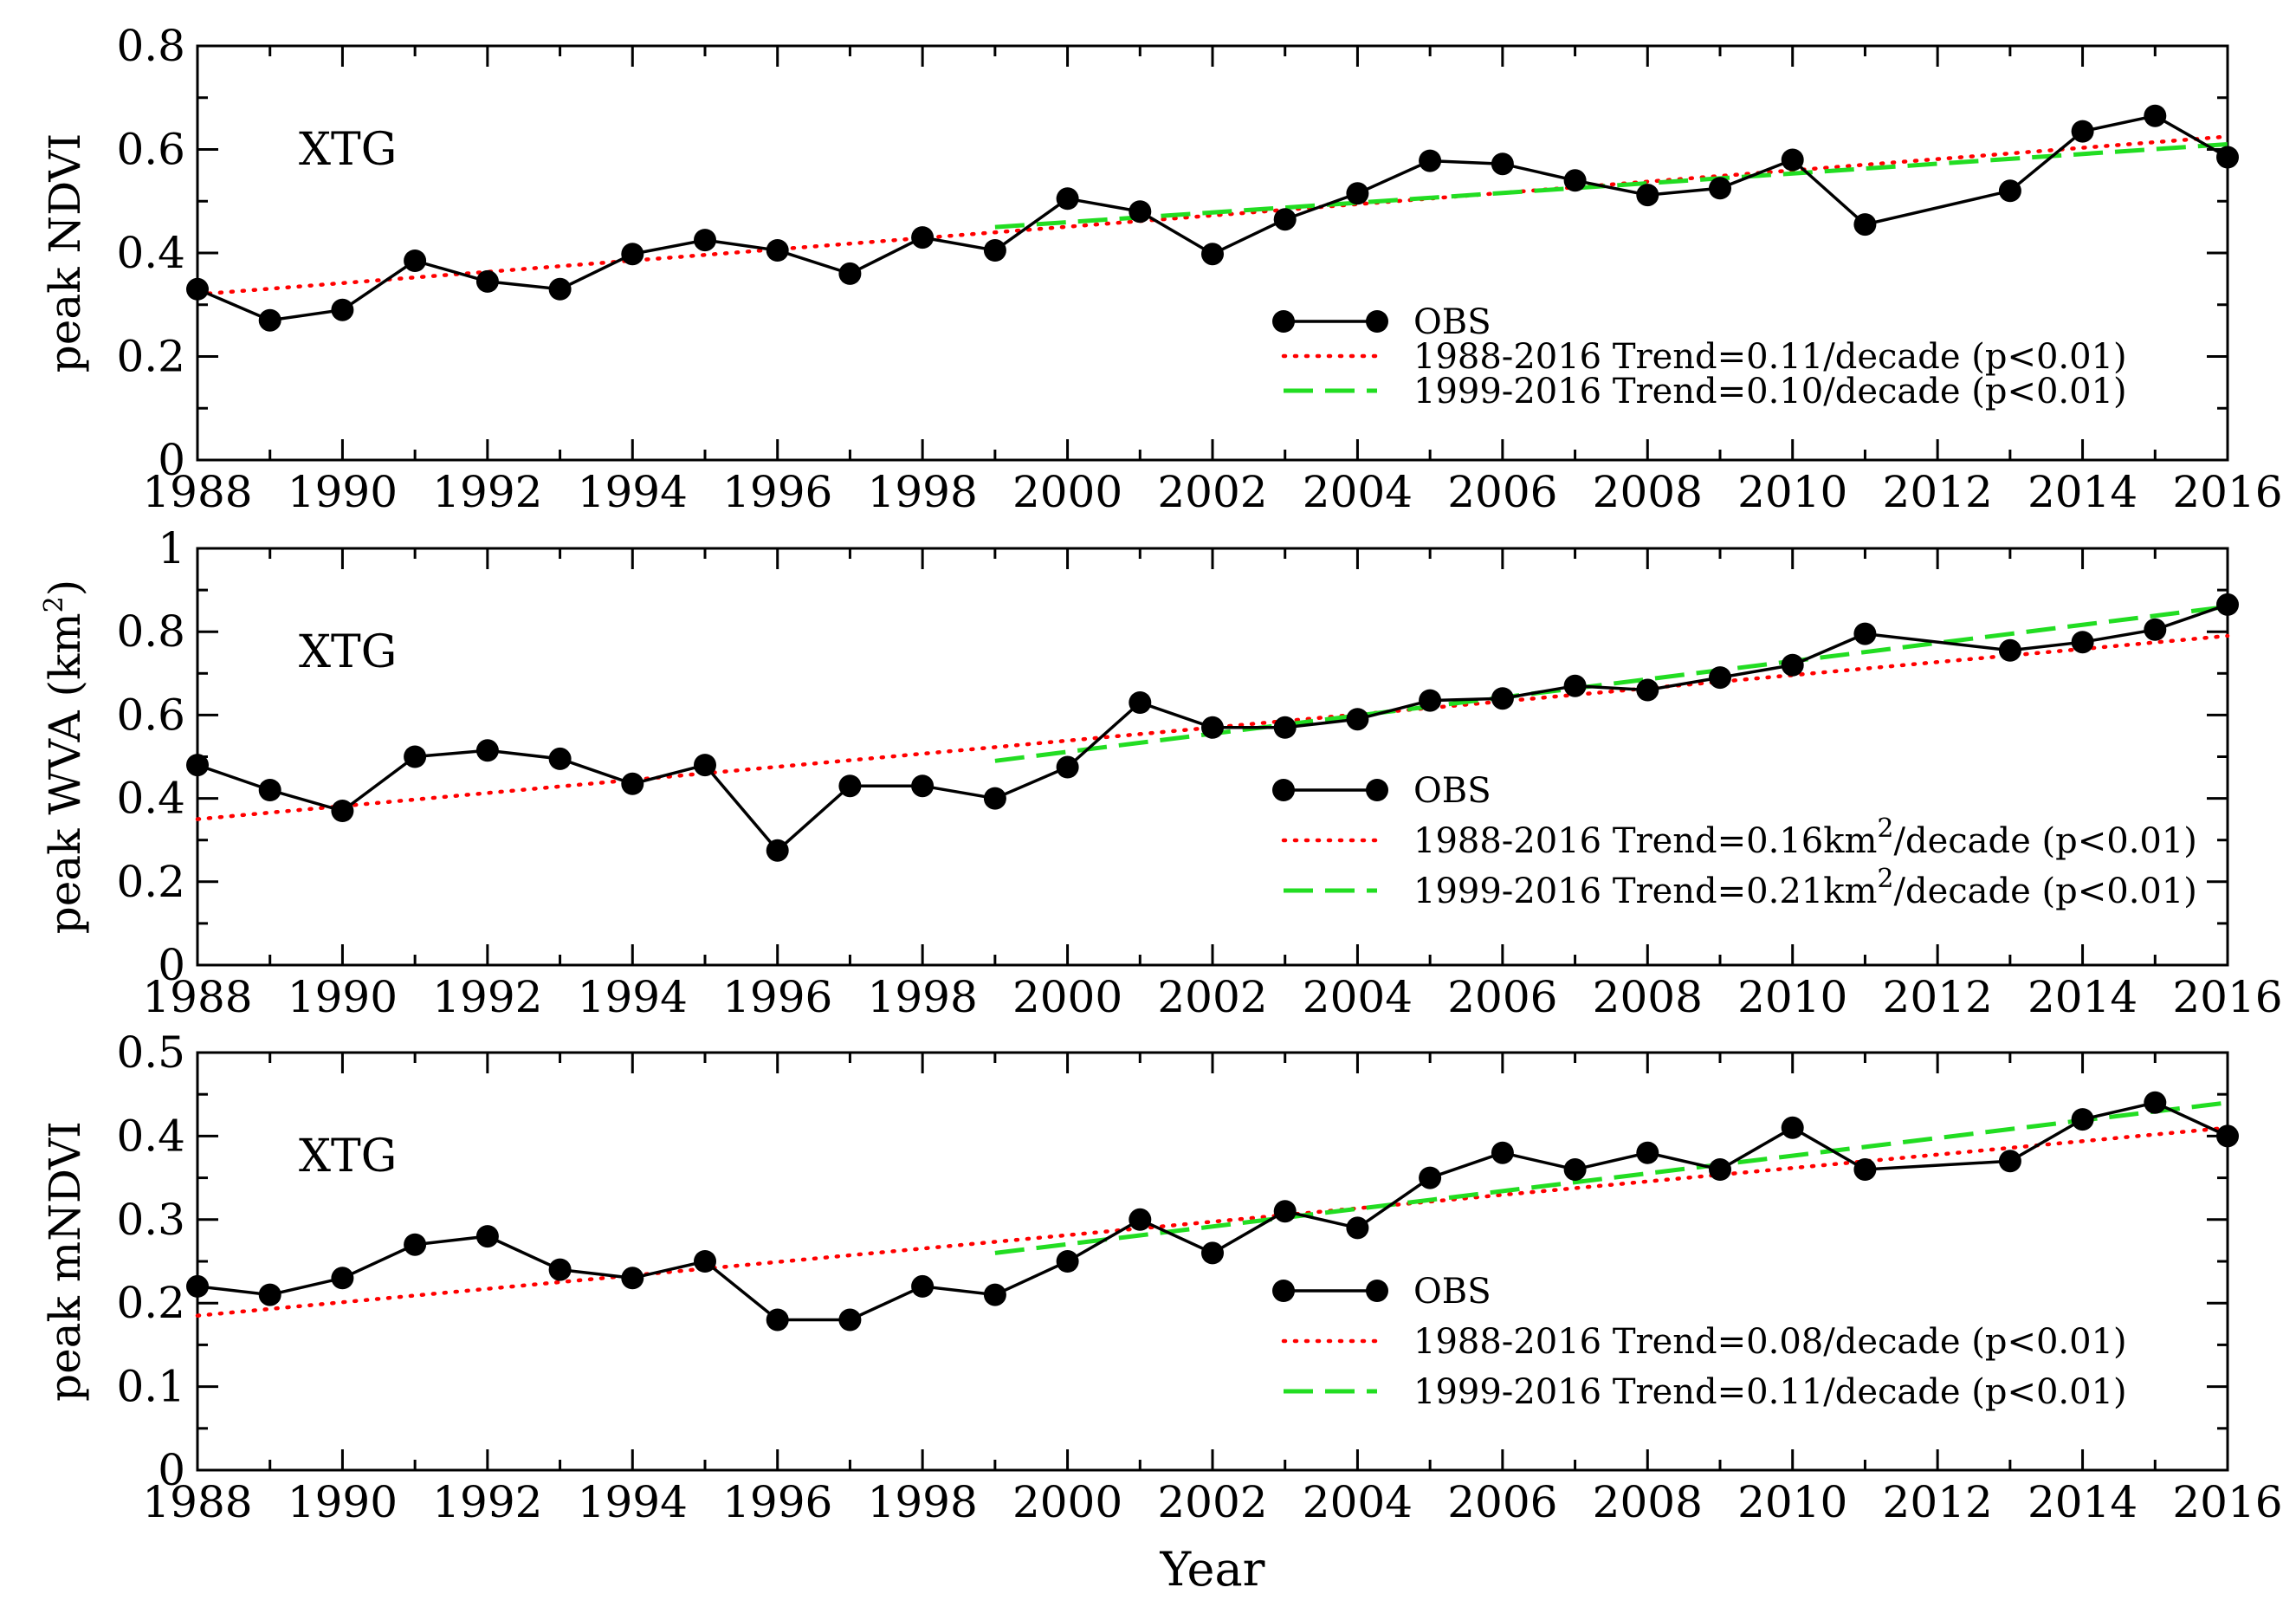  I want to click on obs-point-2009, so click(1720, 188).